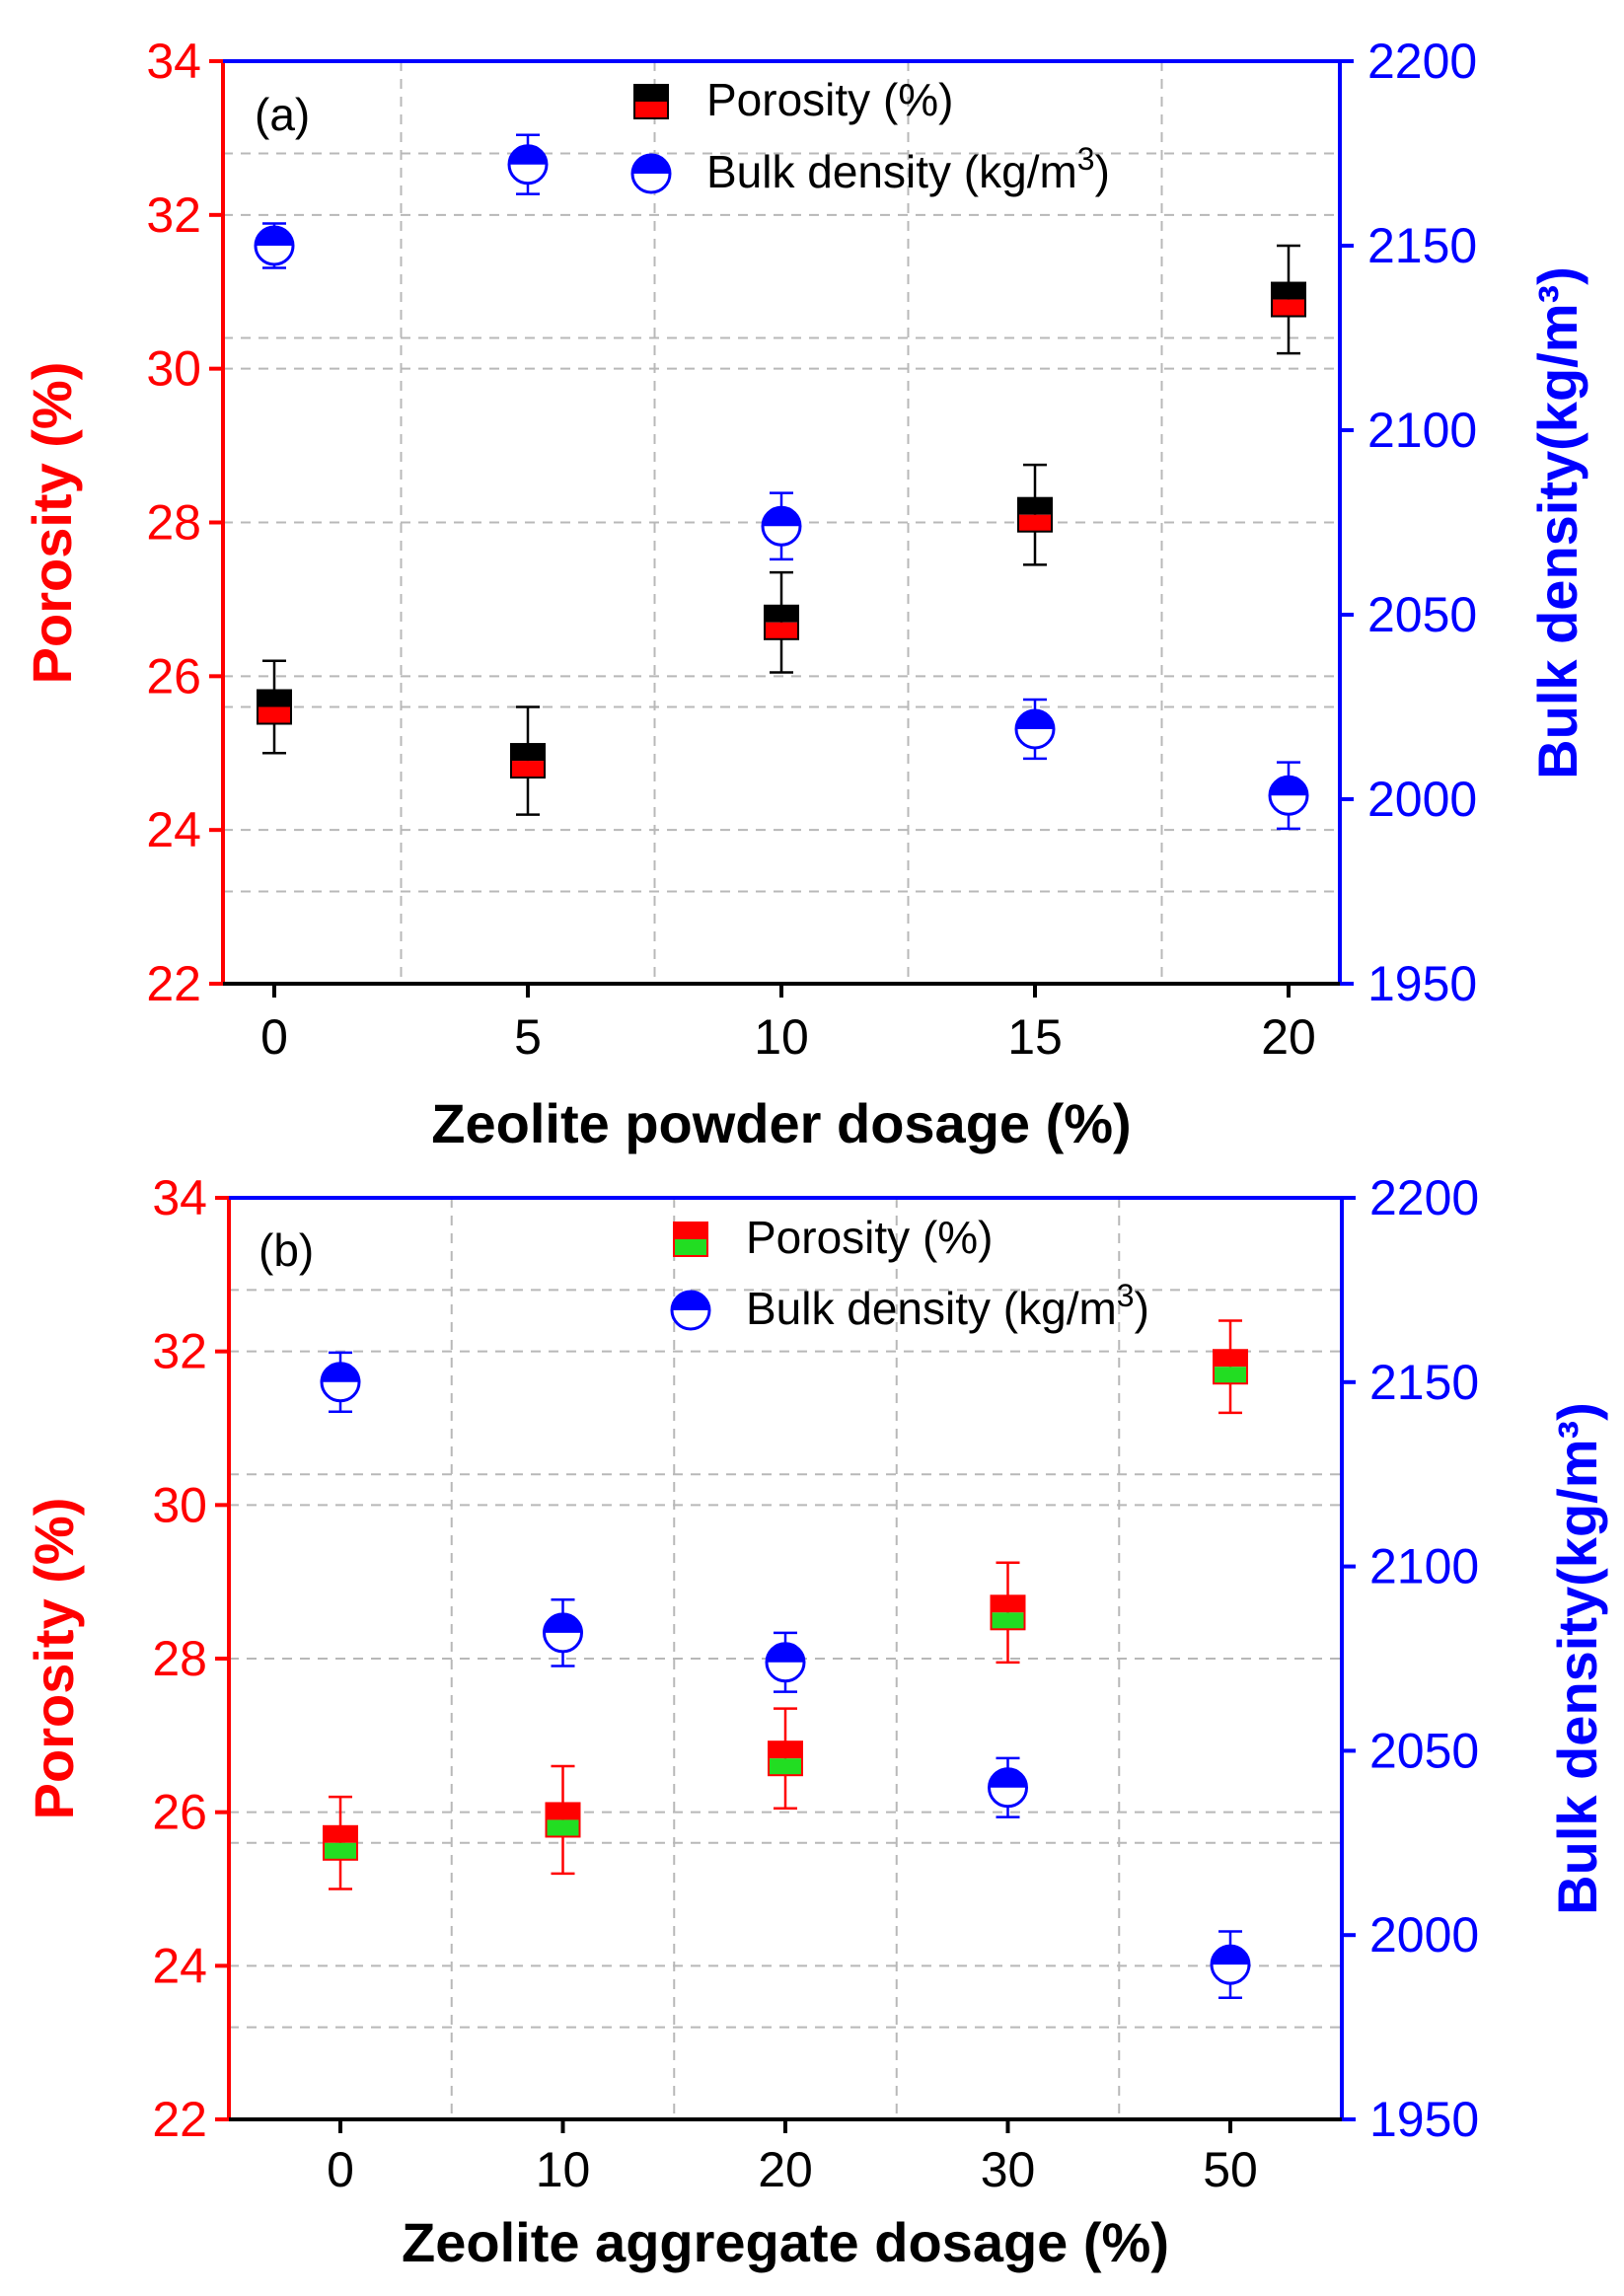 Image resolution: width=1624 pixels, height=2296 pixels. Describe the element at coordinates (1009, 2169) in the screenshot. I see `x-tick-label: 30` at that location.